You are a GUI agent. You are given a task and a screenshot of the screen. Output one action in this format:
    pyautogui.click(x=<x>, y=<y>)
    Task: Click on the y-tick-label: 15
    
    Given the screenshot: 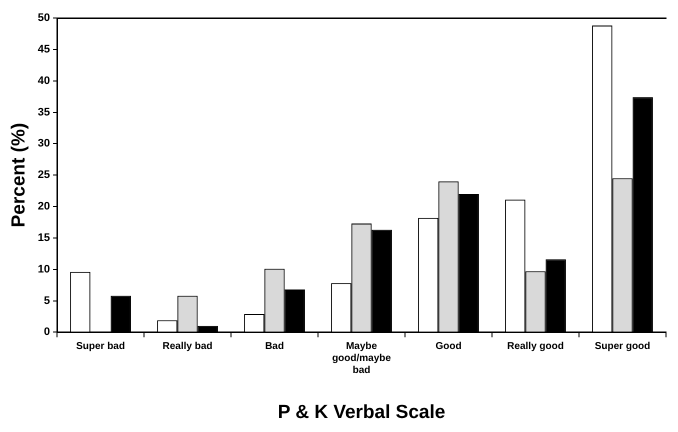 What is the action you would take?
    pyautogui.click(x=44, y=238)
    